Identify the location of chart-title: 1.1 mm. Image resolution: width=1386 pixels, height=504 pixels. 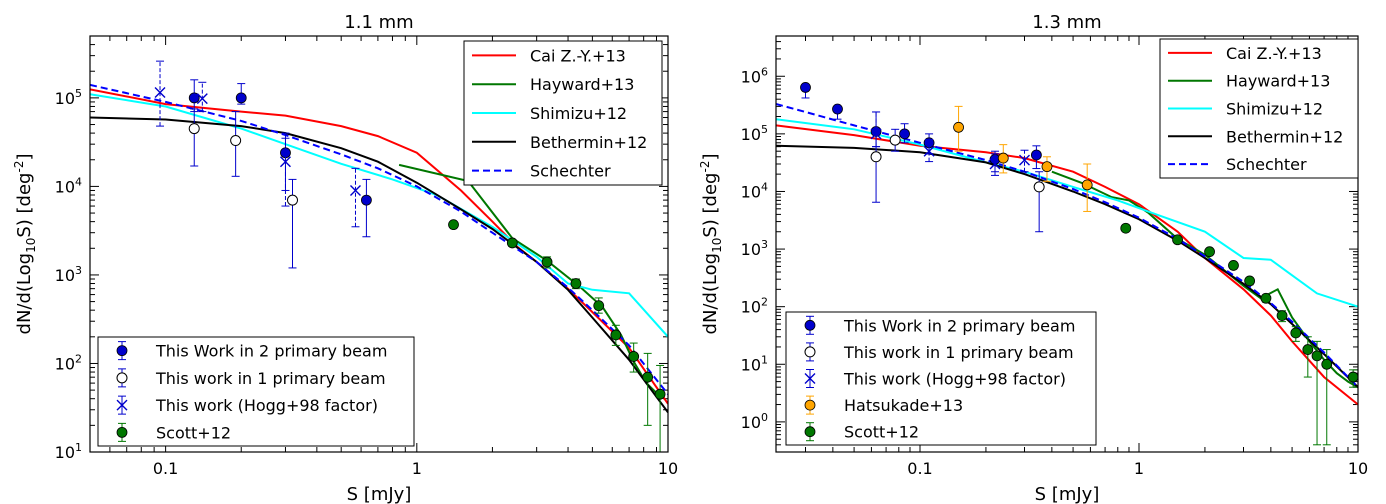
(378, 22).